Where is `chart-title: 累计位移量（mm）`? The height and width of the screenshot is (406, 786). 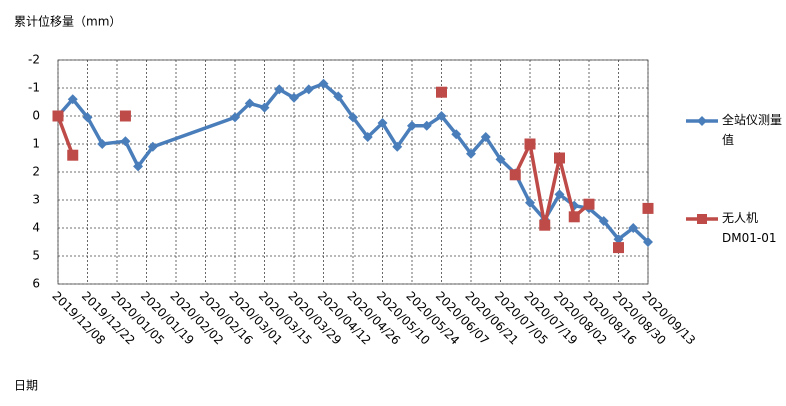
chart-title: 累计位移量（mm） is located at coordinates (67, 21).